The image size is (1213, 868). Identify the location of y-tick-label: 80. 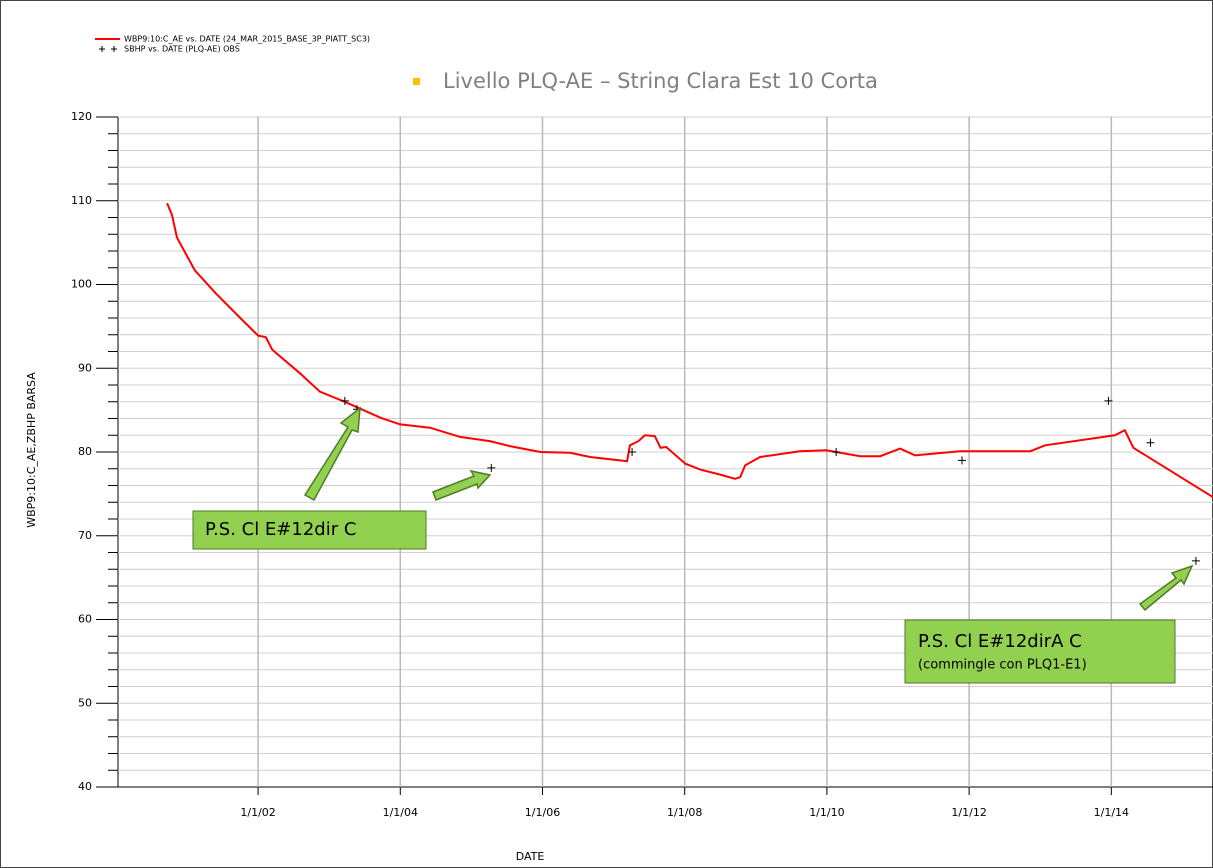
(85, 451).